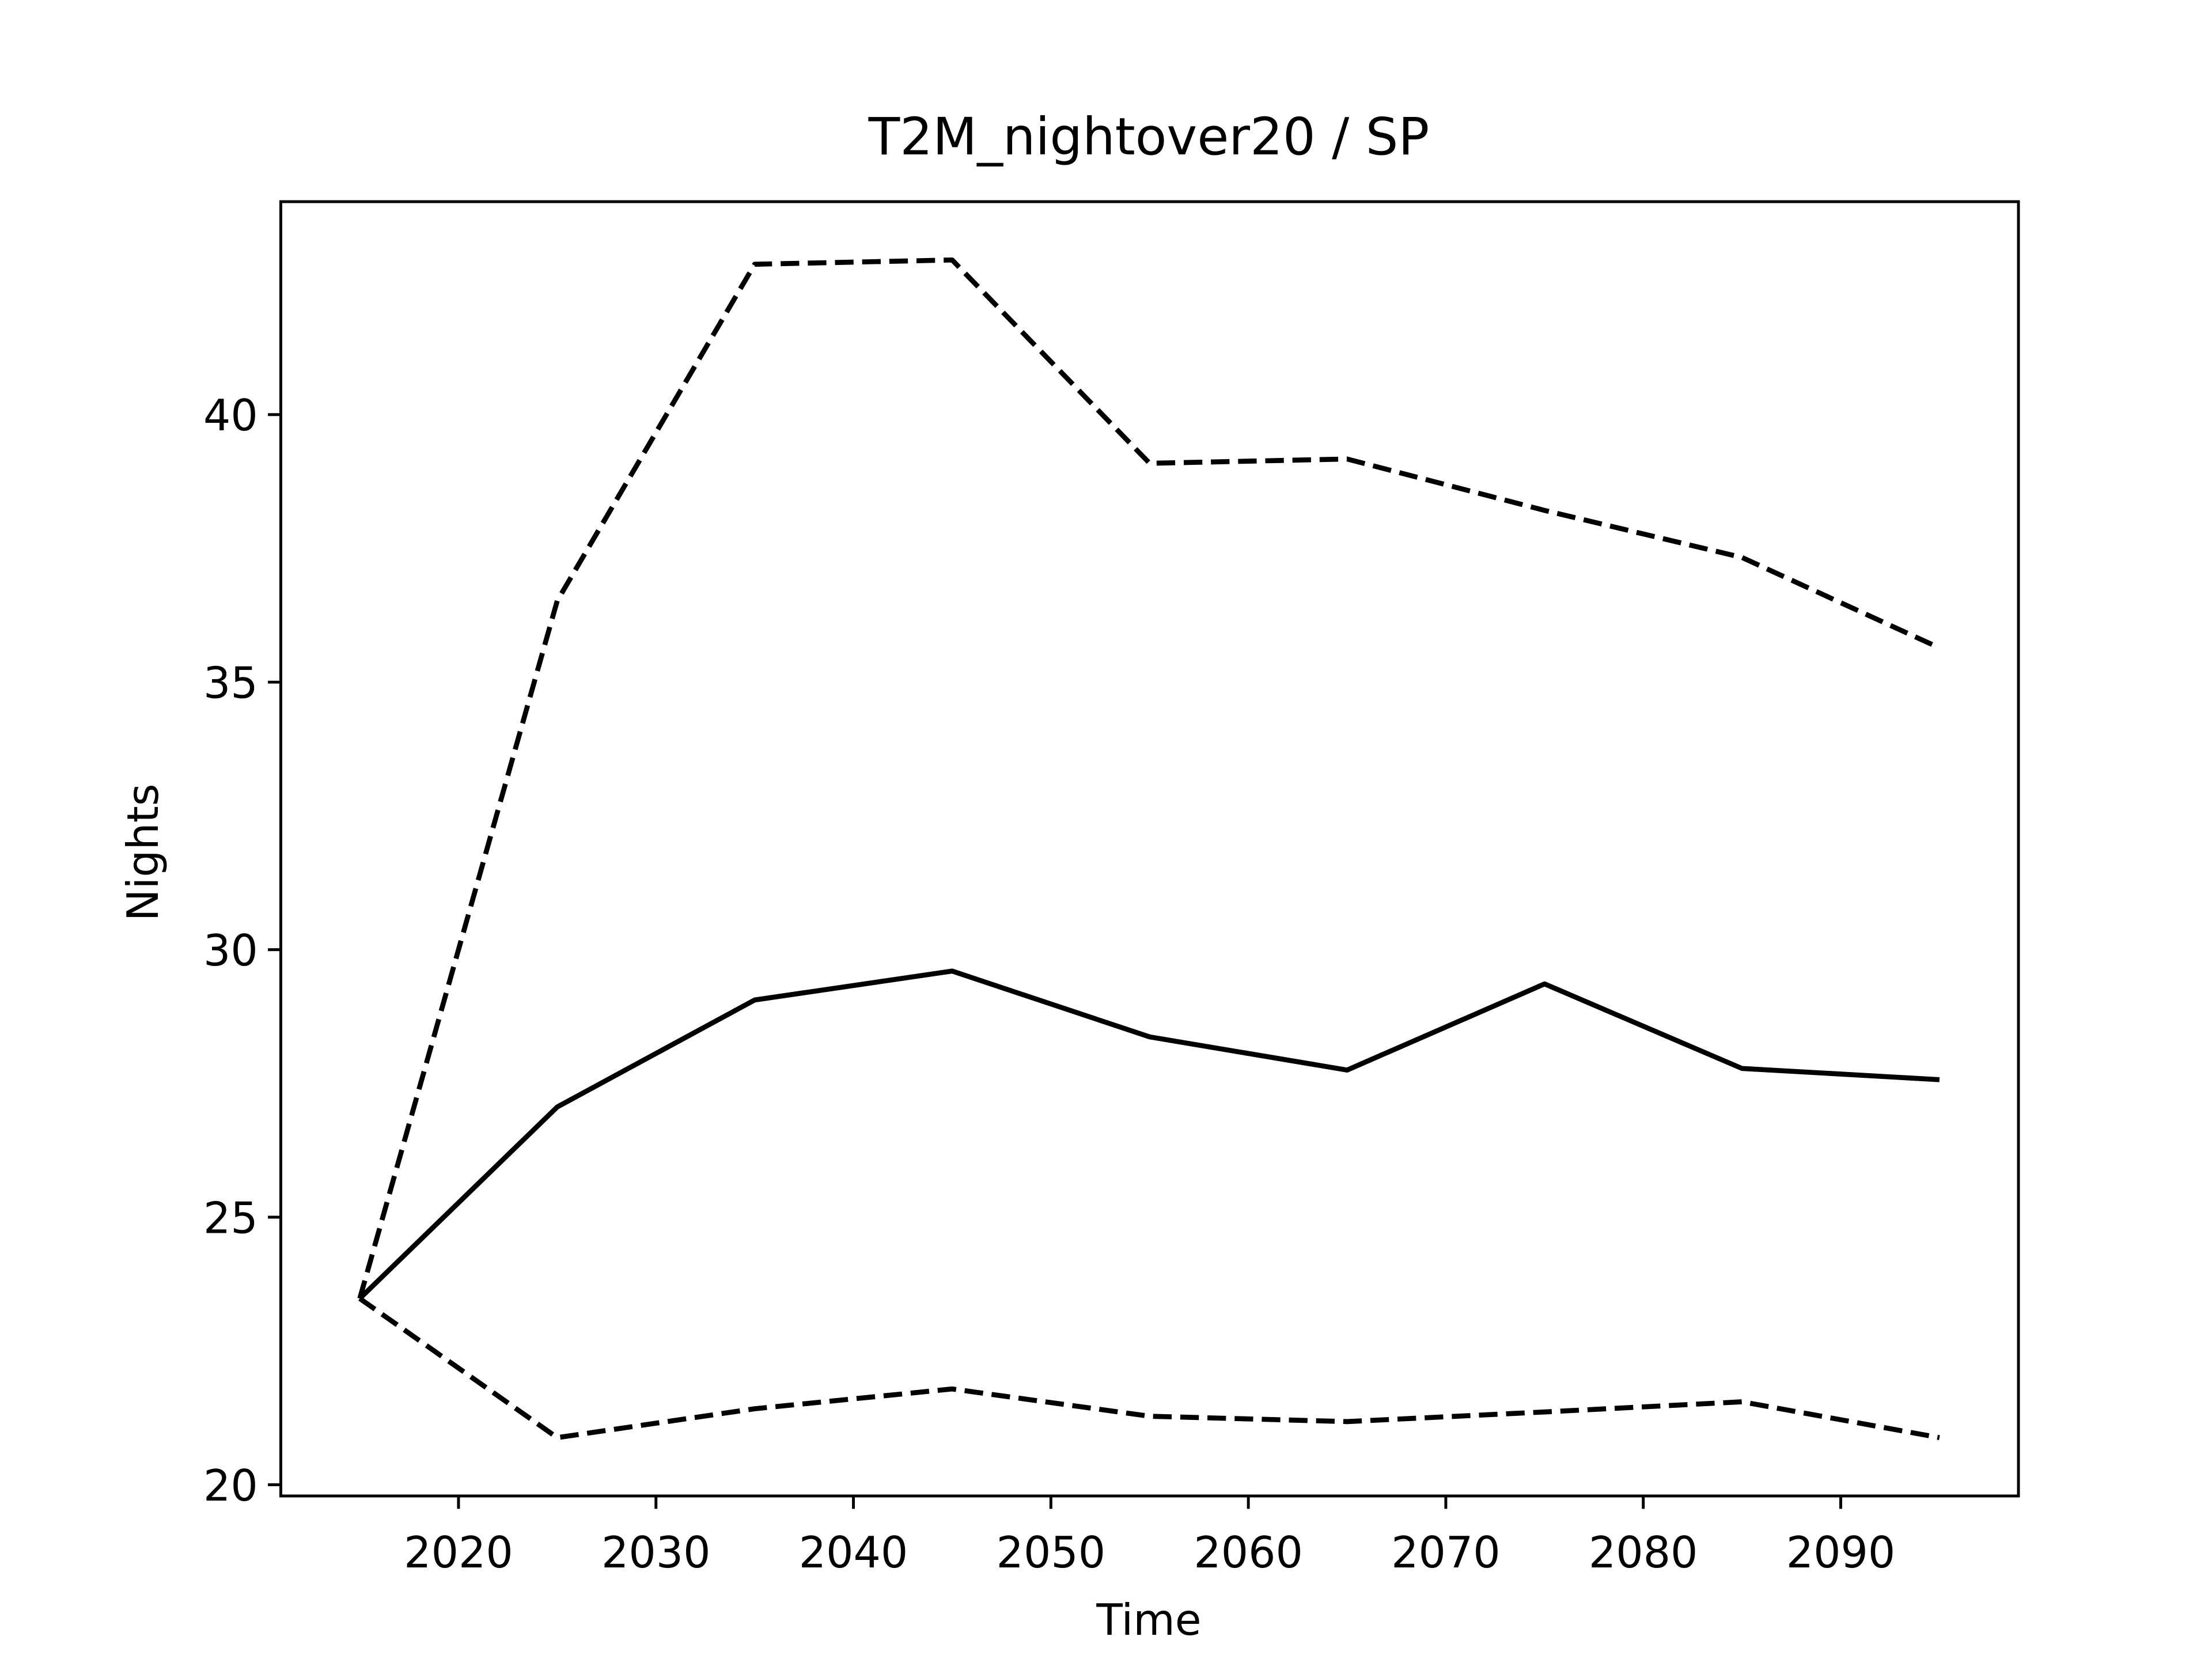 This screenshot has width=2212, height=1659. I want to click on y-tick-label: 20, so click(230, 1486).